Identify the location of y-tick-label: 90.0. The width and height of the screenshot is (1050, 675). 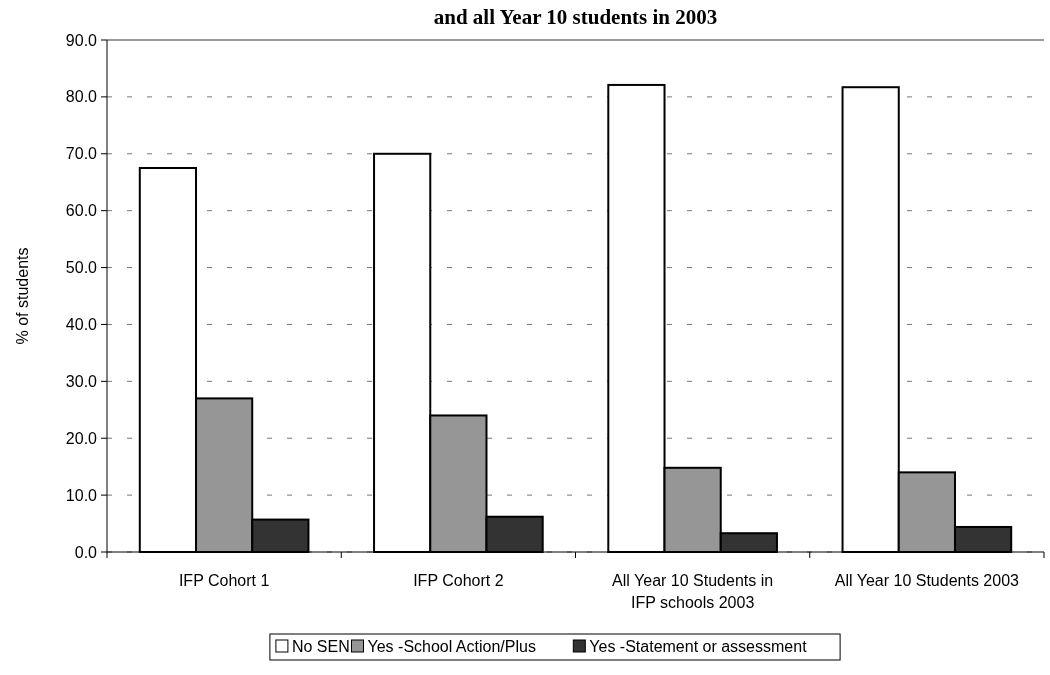
(81, 40).